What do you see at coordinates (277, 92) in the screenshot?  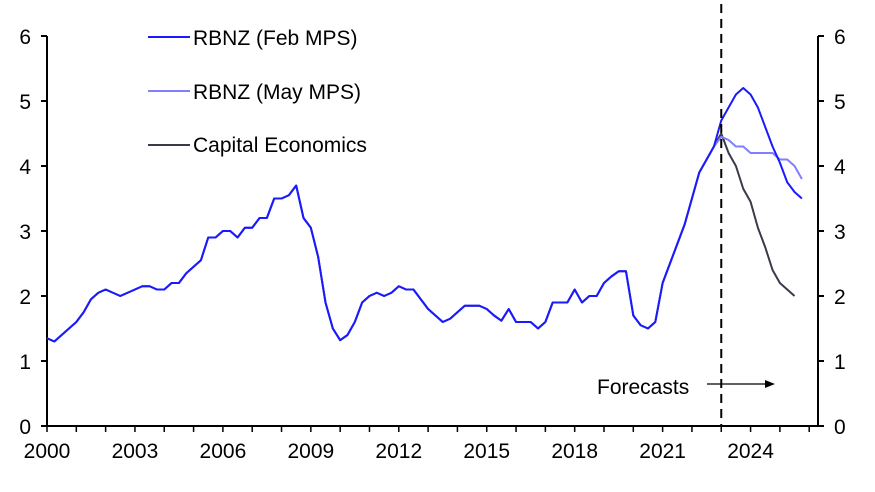 I see `legend-label-may: RBNZ (May MPS)` at bounding box center [277, 92].